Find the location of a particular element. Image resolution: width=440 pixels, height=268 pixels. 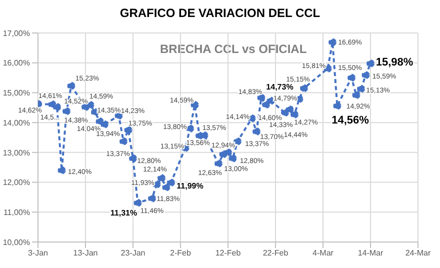

data-label: 14,56% is located at coordinates (351, 120).